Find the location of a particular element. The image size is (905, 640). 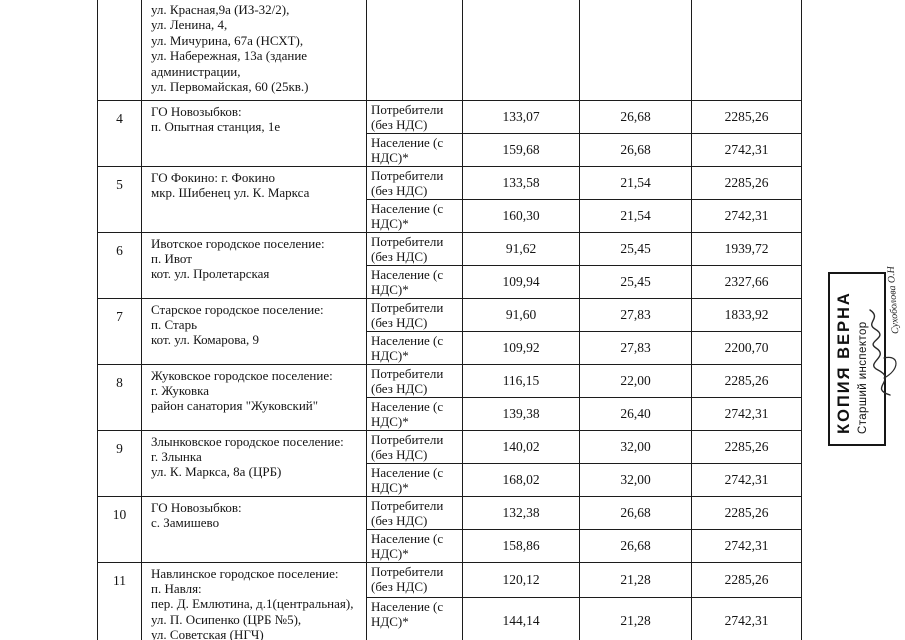

value-cell: 159,68 is located at coordinates (521, 149).